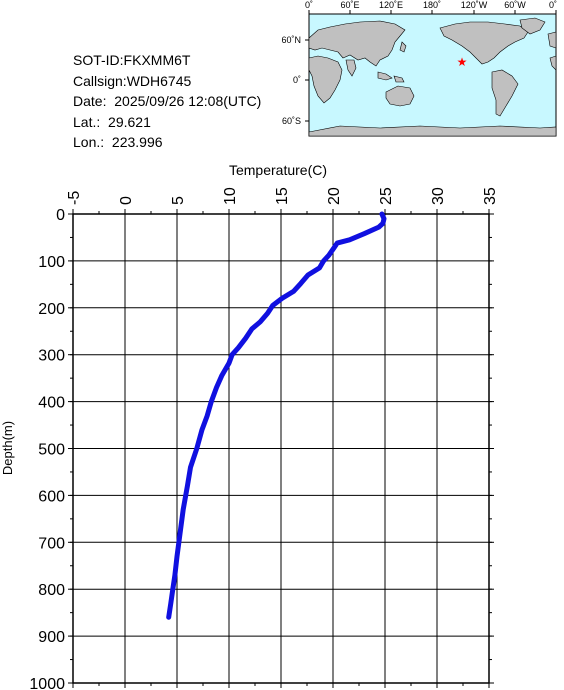 The width and height of the screenshot is (564, 690). Describe the element at coordinates (51, 356) in the screenshot. I see `y-tick-label: 300` at that location.